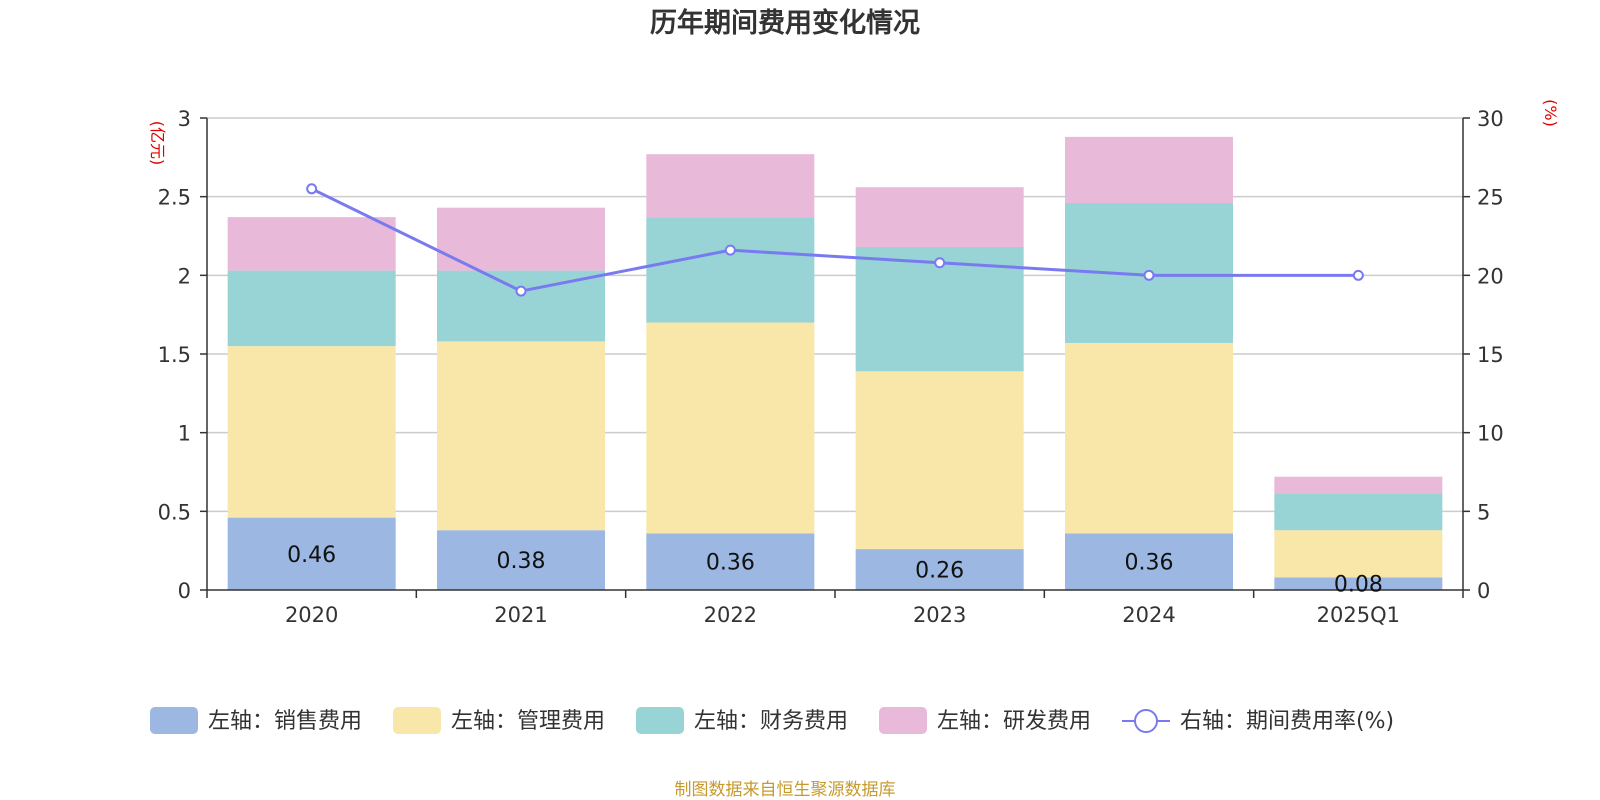  I want to click on x-tick-label: 2024, so click(1148, 615).